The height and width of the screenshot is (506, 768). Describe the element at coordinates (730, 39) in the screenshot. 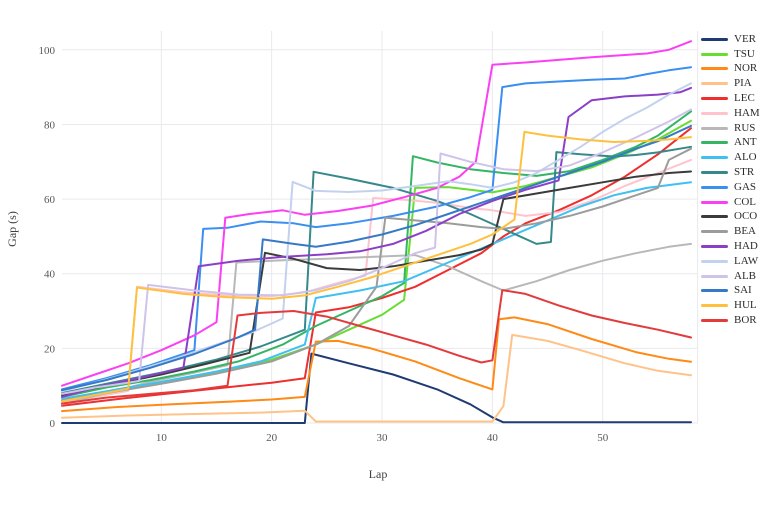

I see `legend-item-VER: VER` at that location.